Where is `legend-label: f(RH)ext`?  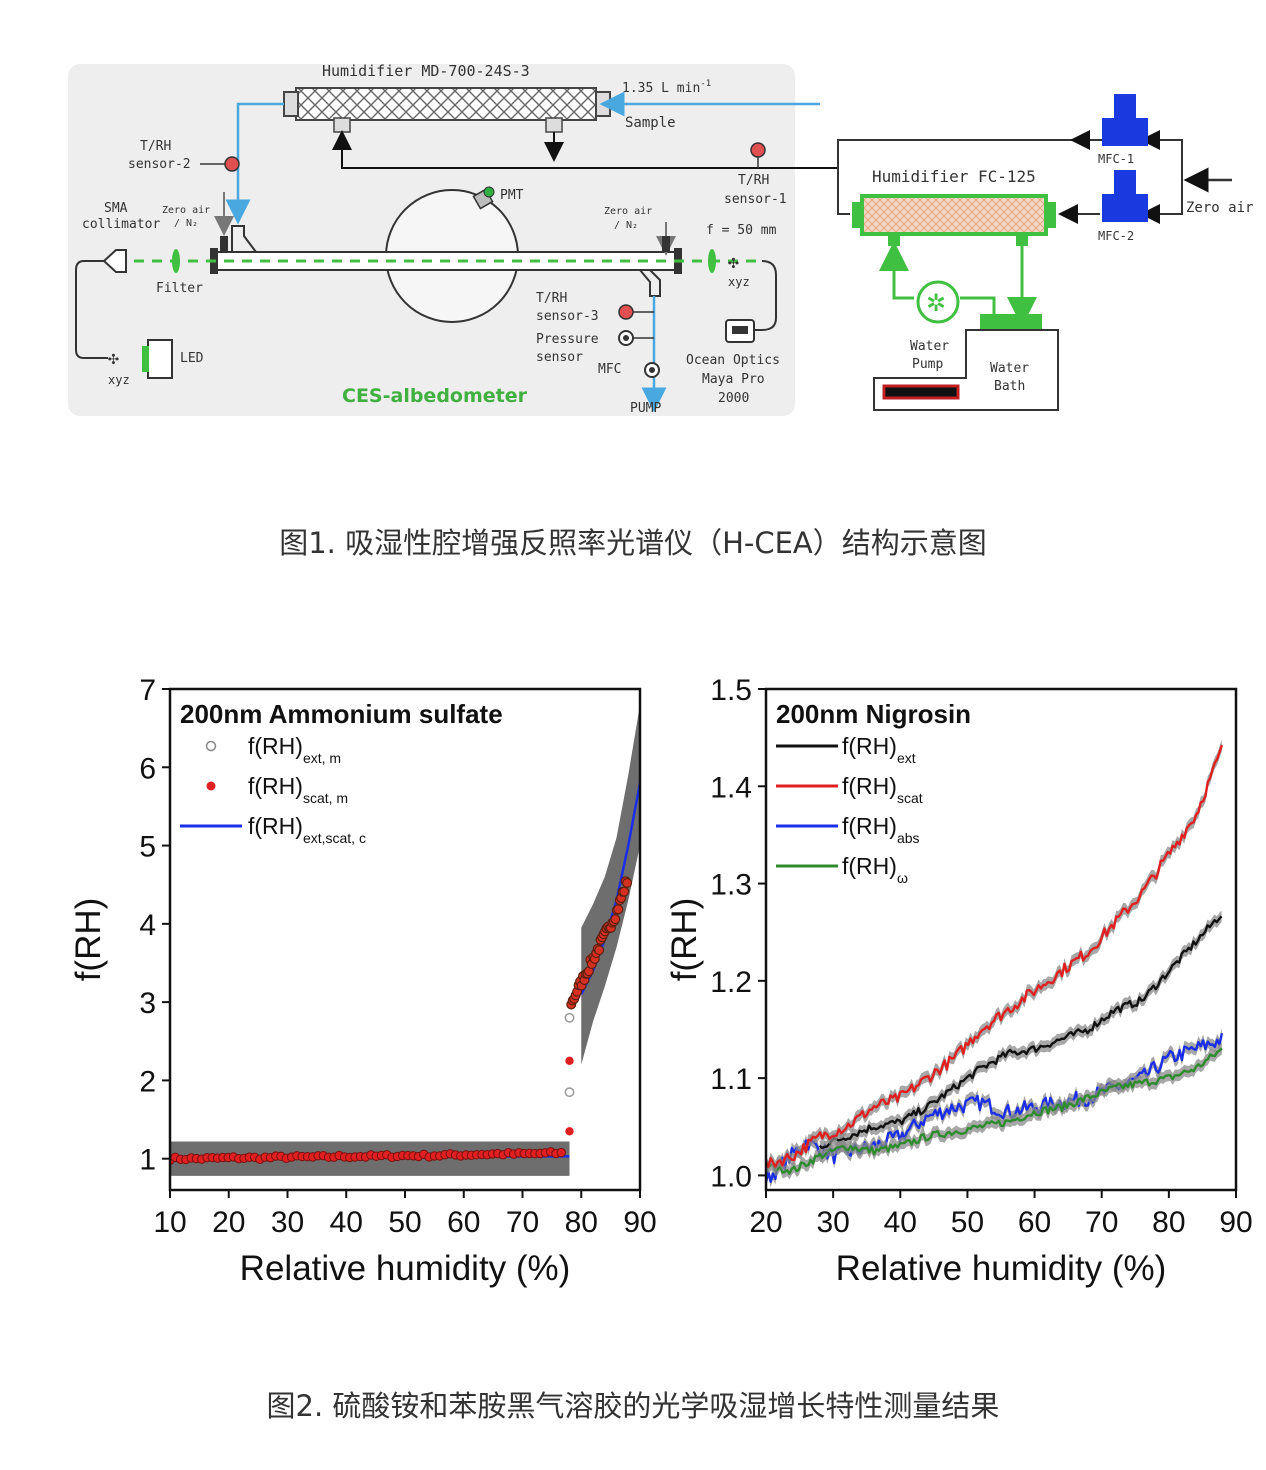 legend-label: f(RH)ext is located at coordinates (879, 749).